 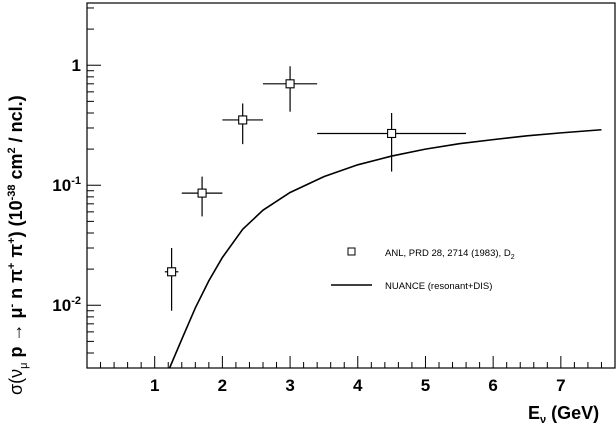 What do you see at coordinates (450, 254) in the screenshot?
I see `legend-label-anl: ANL, PRD 28, 2714 (1983), D2` at bounding box center [450, 254].